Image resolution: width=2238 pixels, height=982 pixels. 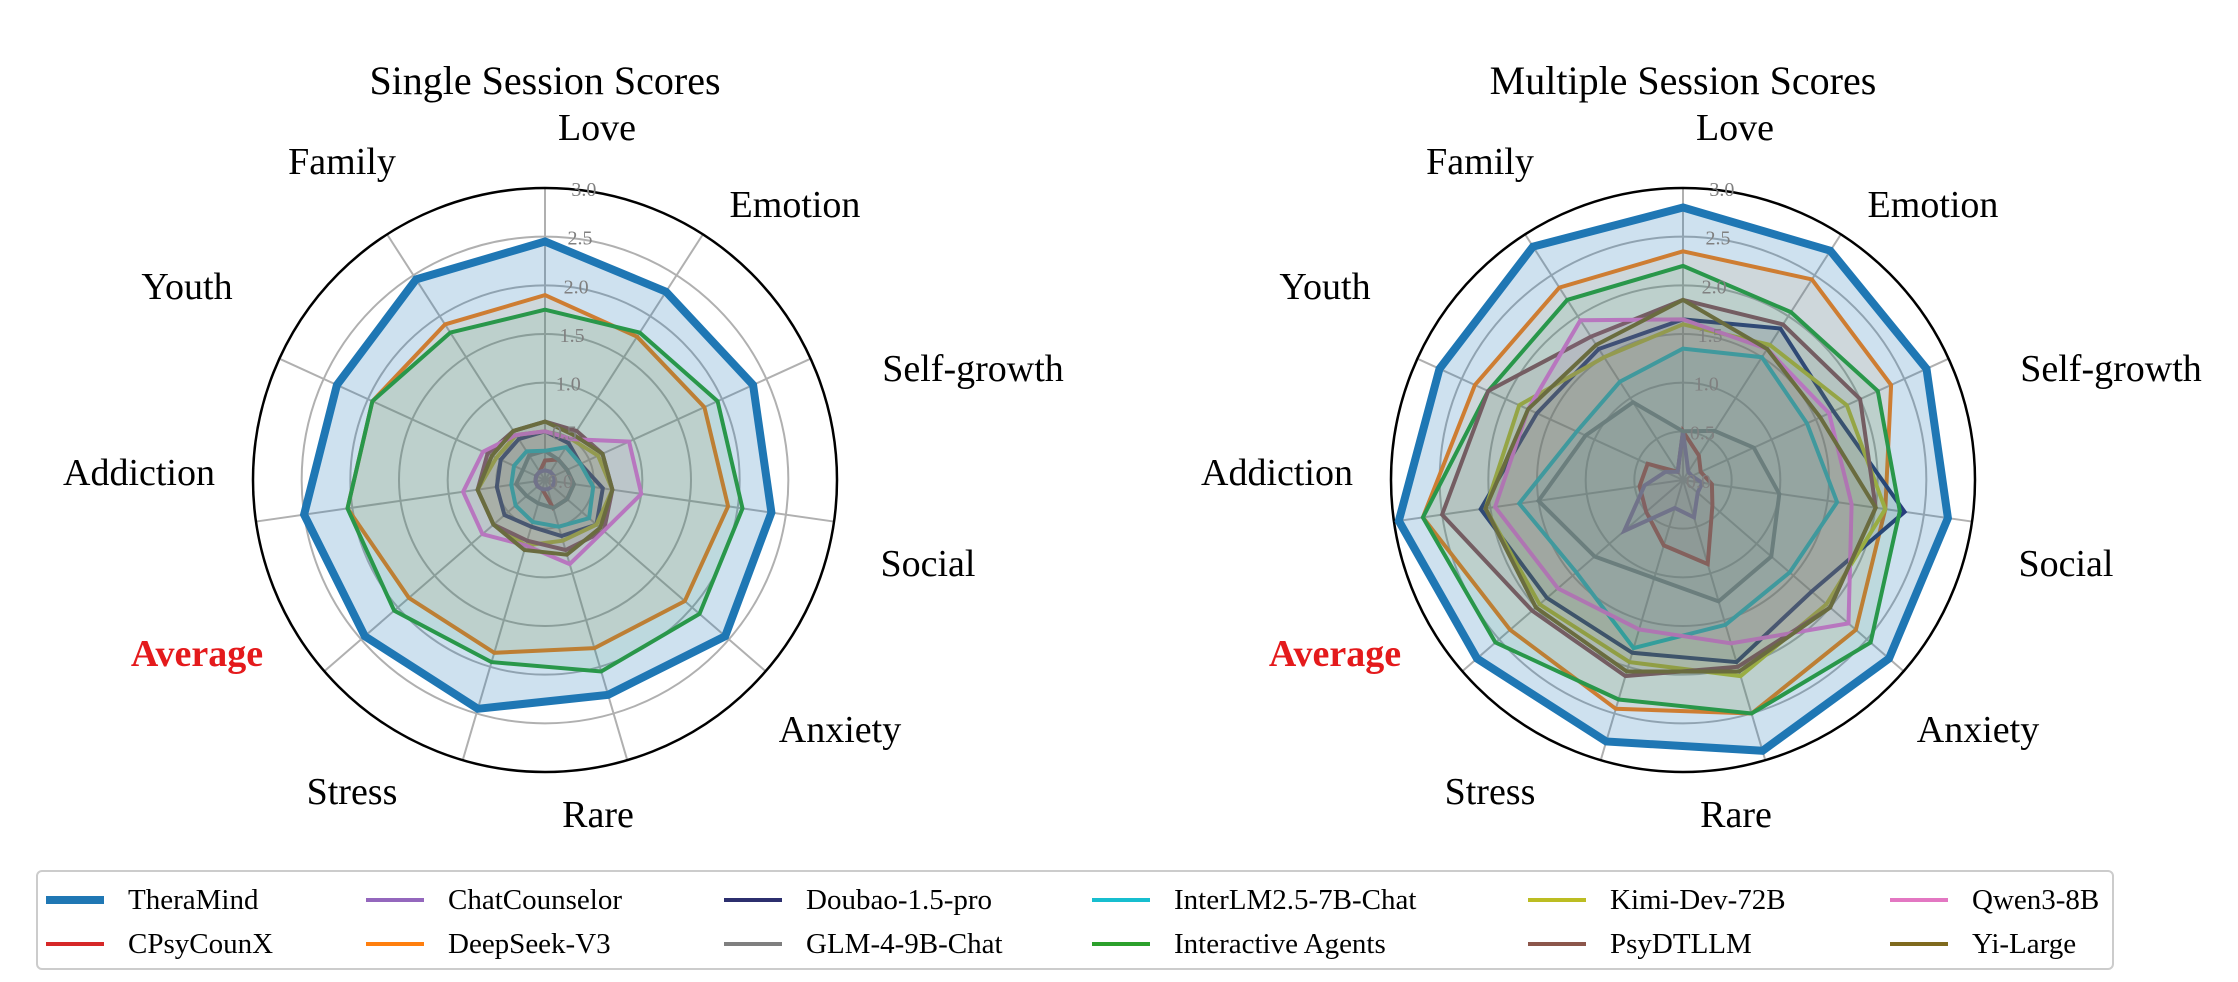 I want to click on legend-item-interlm2-5-7b-chat: InterLM2.5-7B-Chat, so click(x=1254, y=900).